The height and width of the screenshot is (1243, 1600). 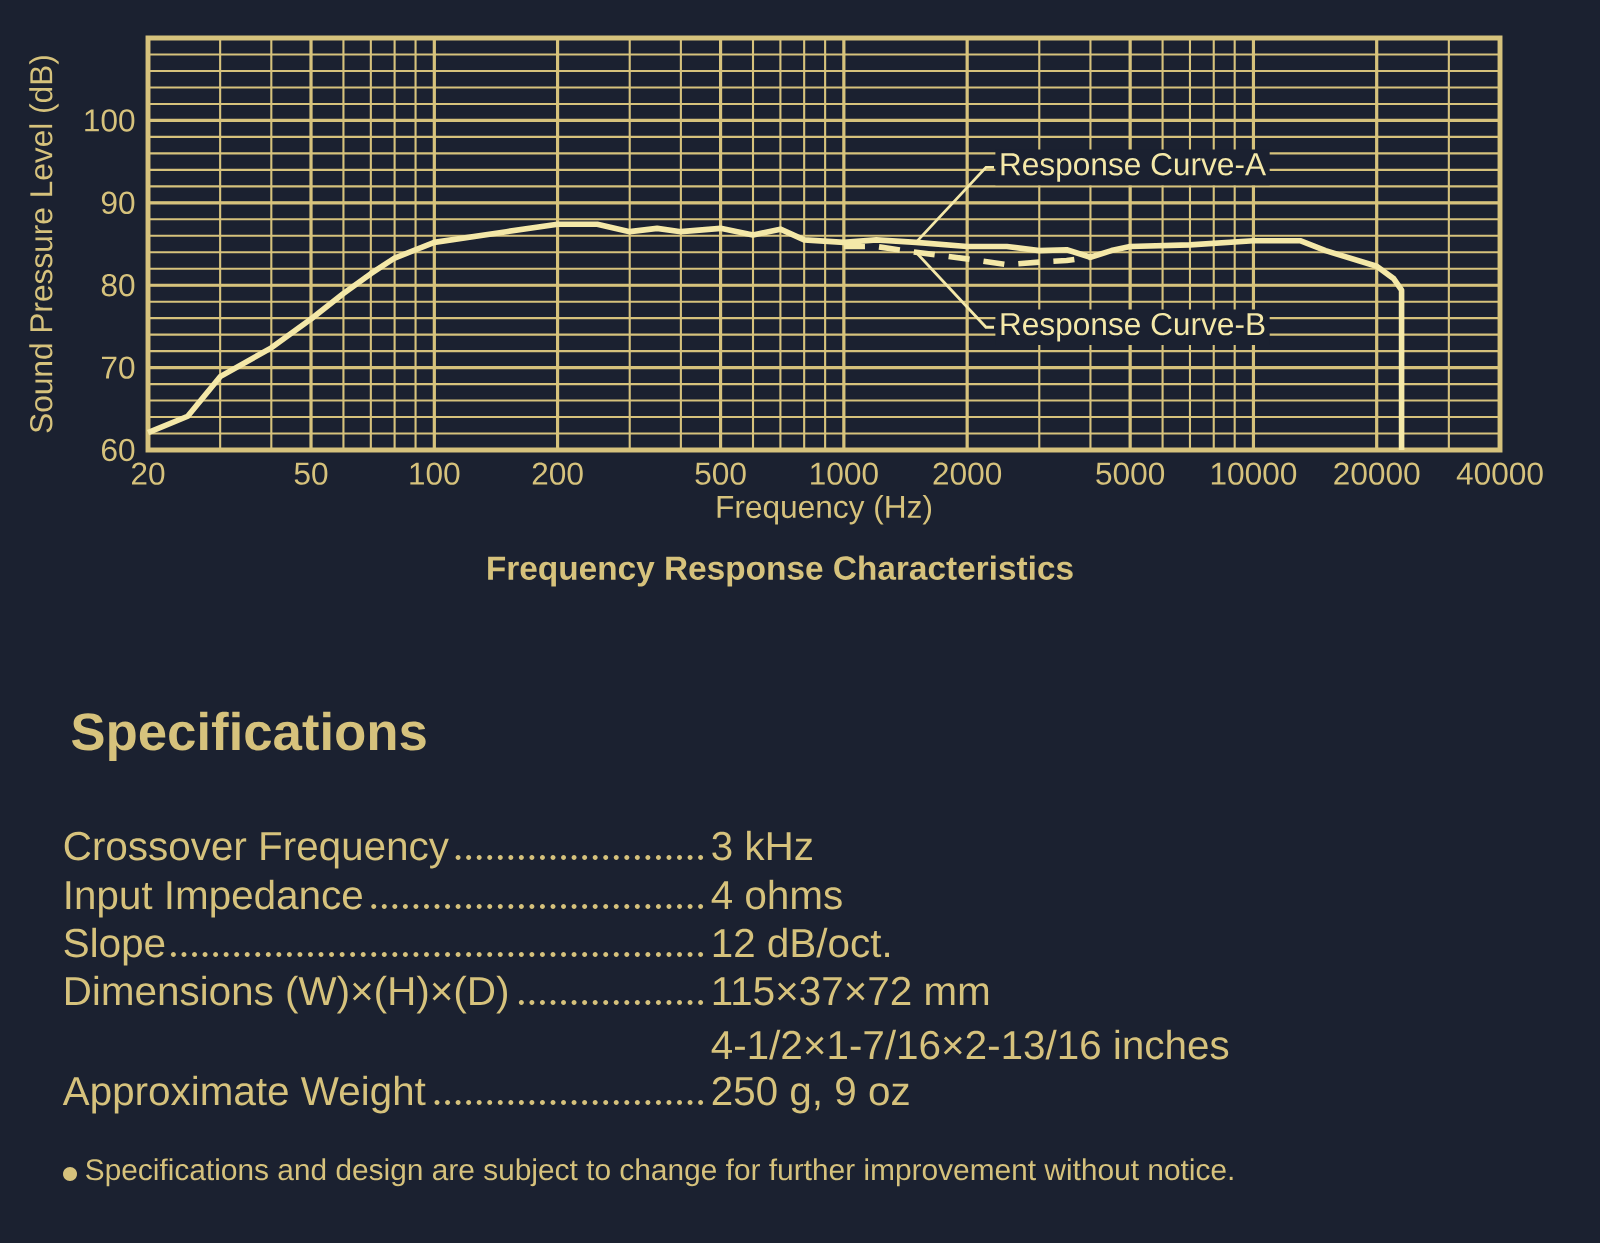 What do you see at coordinates (110, 120) in the screenshot?
I see `y-tick-label: 100` at bounding box center [110, 120].